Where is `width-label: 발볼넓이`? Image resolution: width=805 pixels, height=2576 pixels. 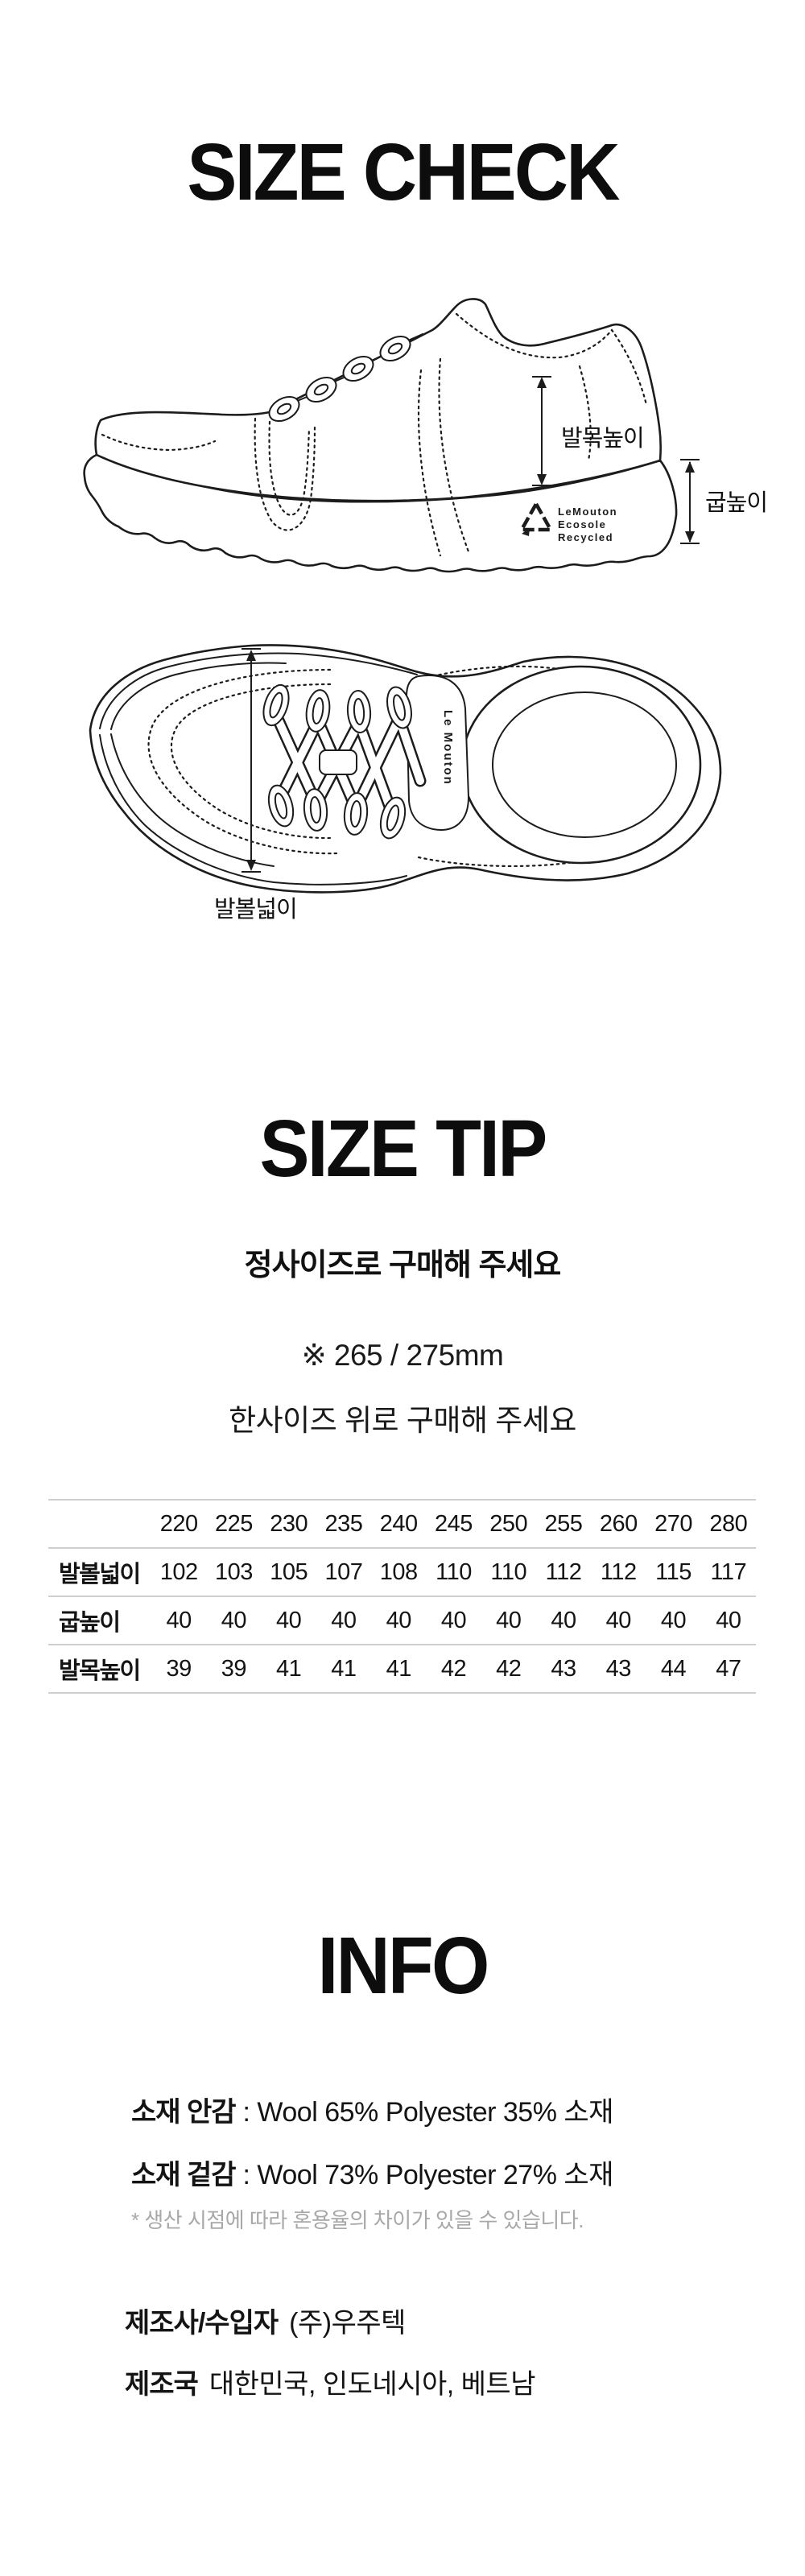
width-label: 발볼넓이 is located at coordinates (256, 910).